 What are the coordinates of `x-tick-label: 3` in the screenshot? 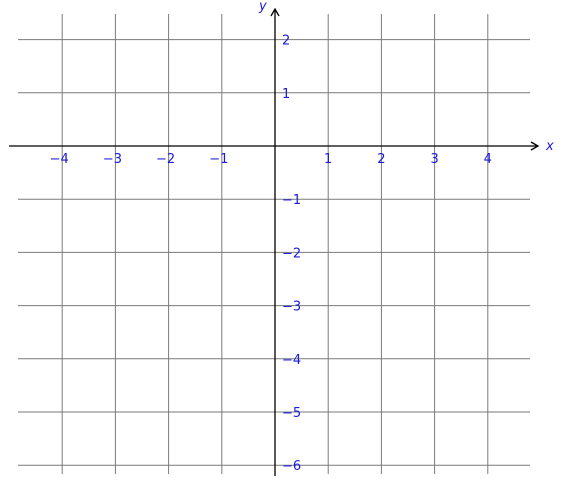 It's located at (434, 159).